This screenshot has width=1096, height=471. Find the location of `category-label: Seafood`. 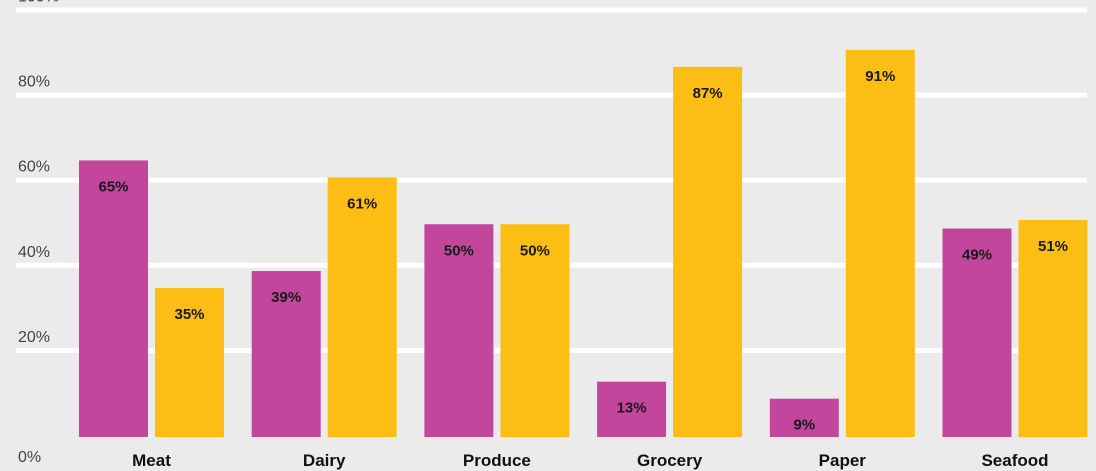

category-label: Seafood is located at coordinates (1014, 460).